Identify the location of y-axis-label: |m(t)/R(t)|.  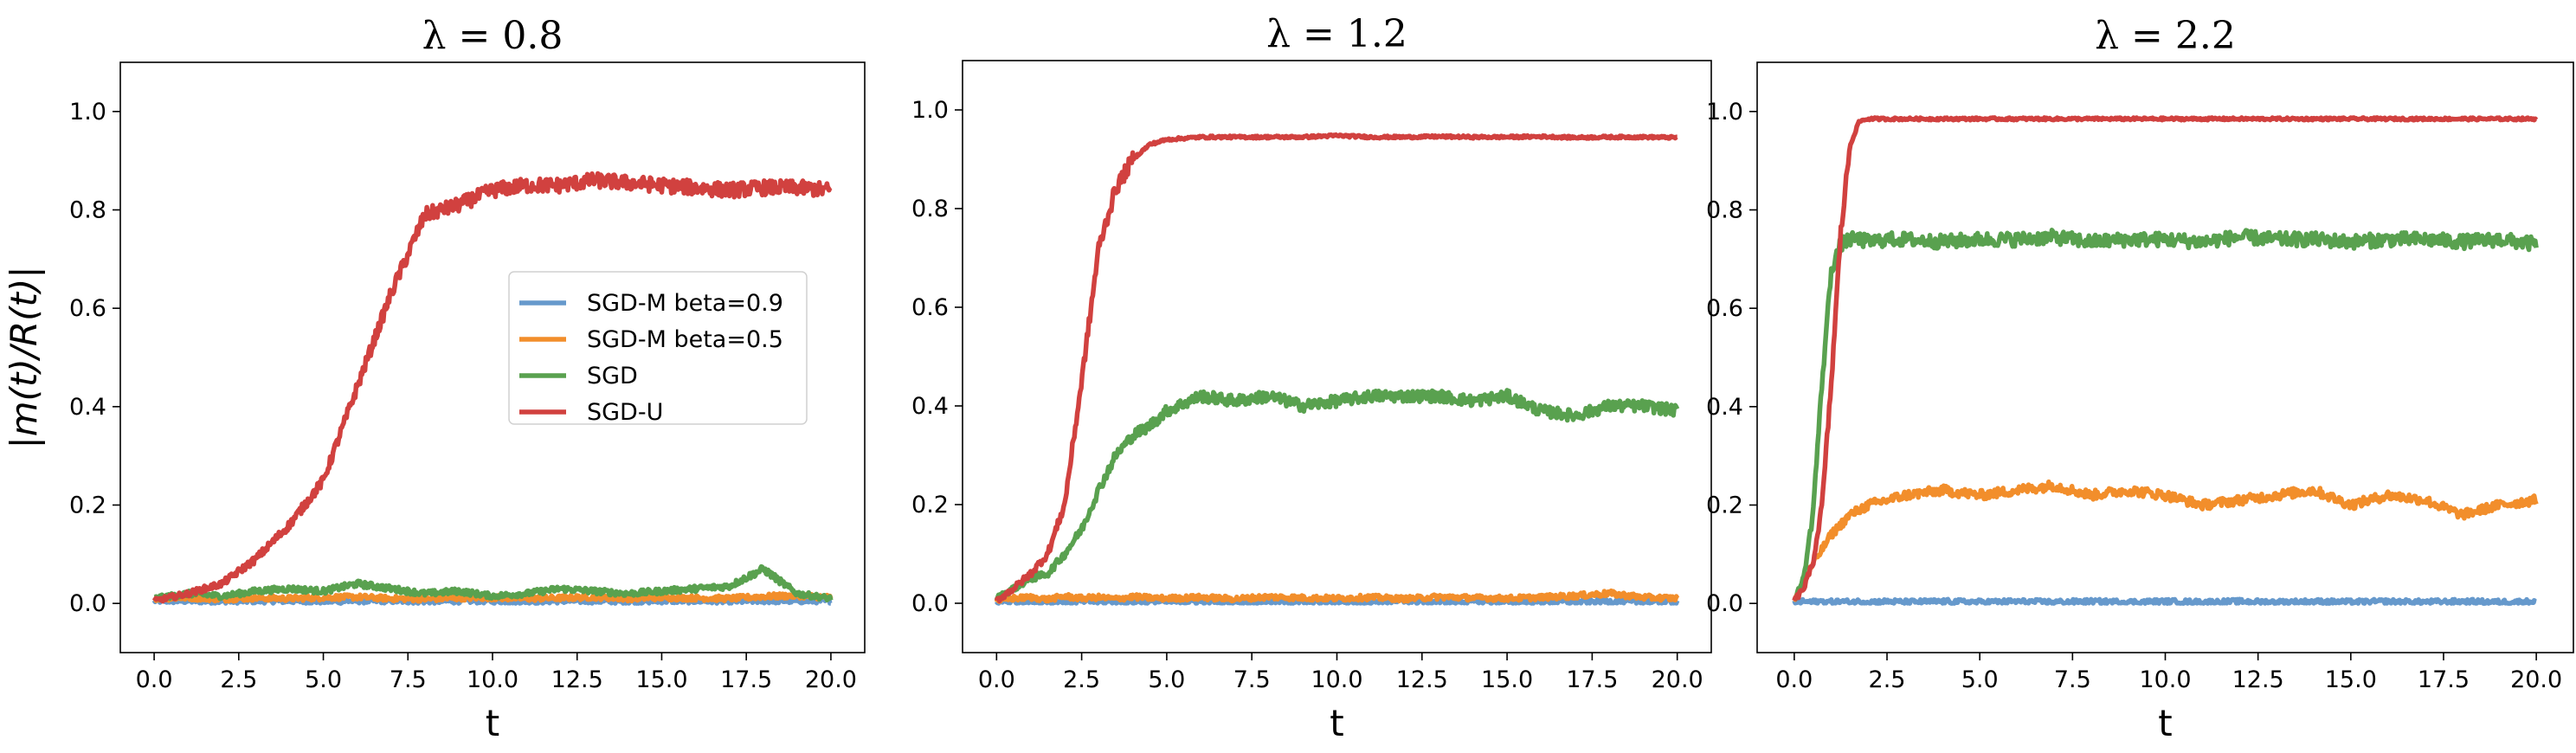
(24, 357).